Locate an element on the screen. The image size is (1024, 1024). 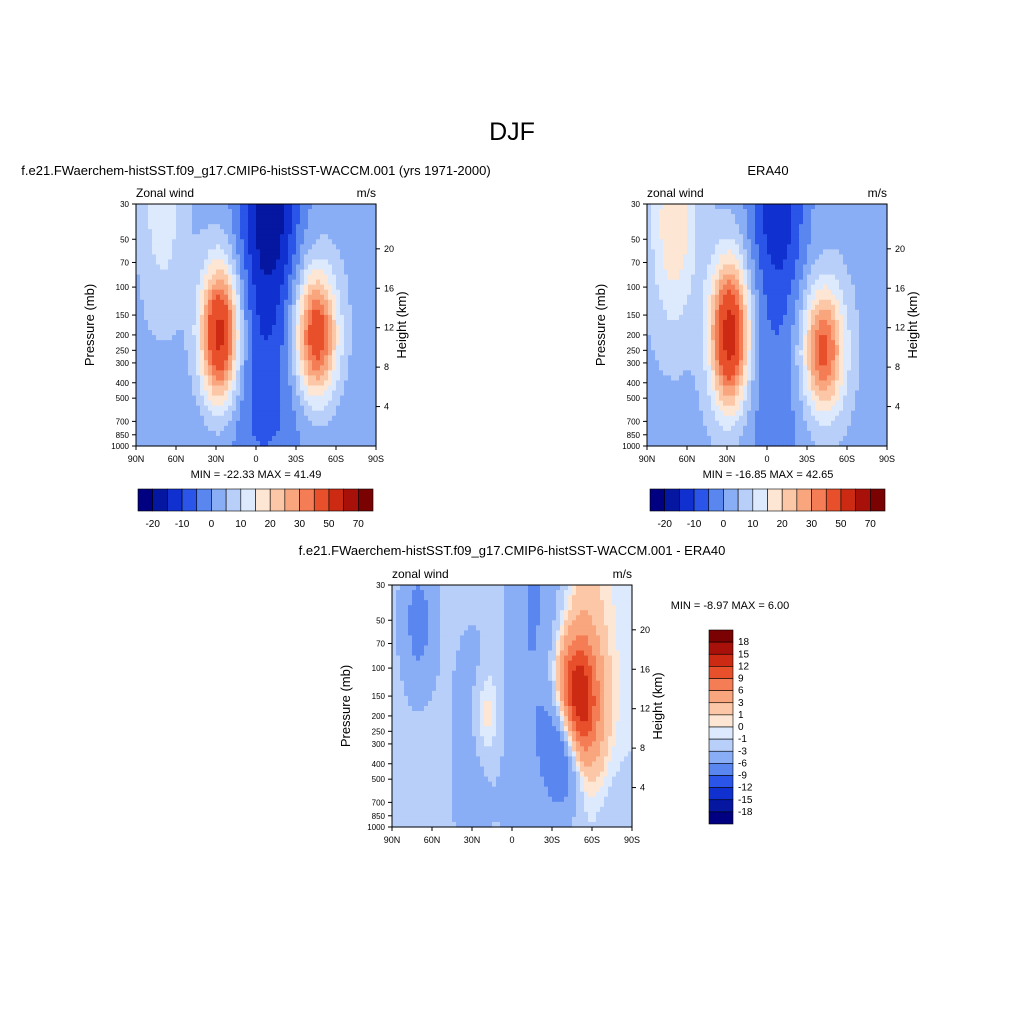
y-right-tick-label: 20 is located at coordinates (389, 249).